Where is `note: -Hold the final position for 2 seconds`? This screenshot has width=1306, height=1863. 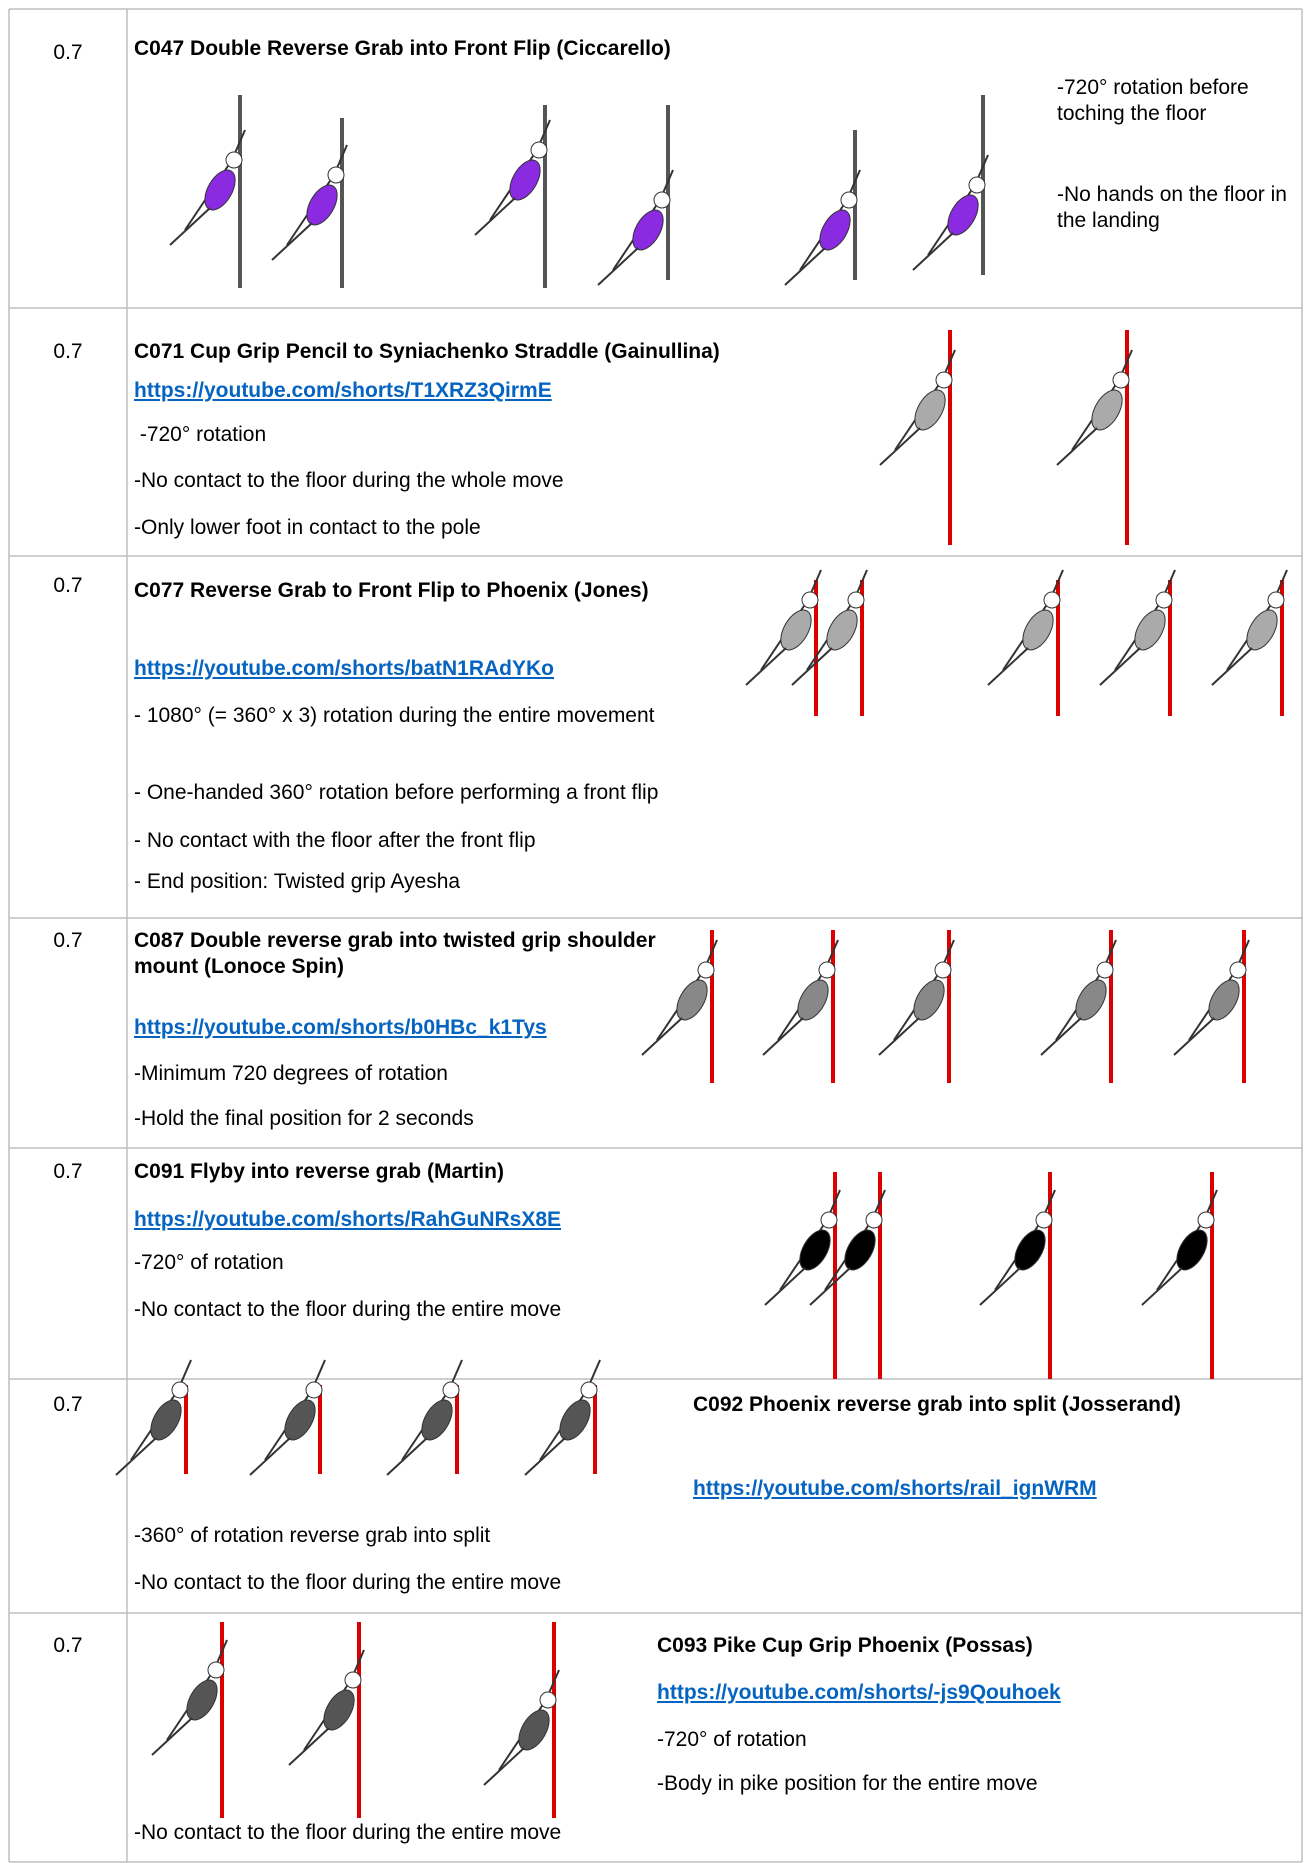
note: -Hold the final position for 2 seconds is located at coordinates (304, 1118).